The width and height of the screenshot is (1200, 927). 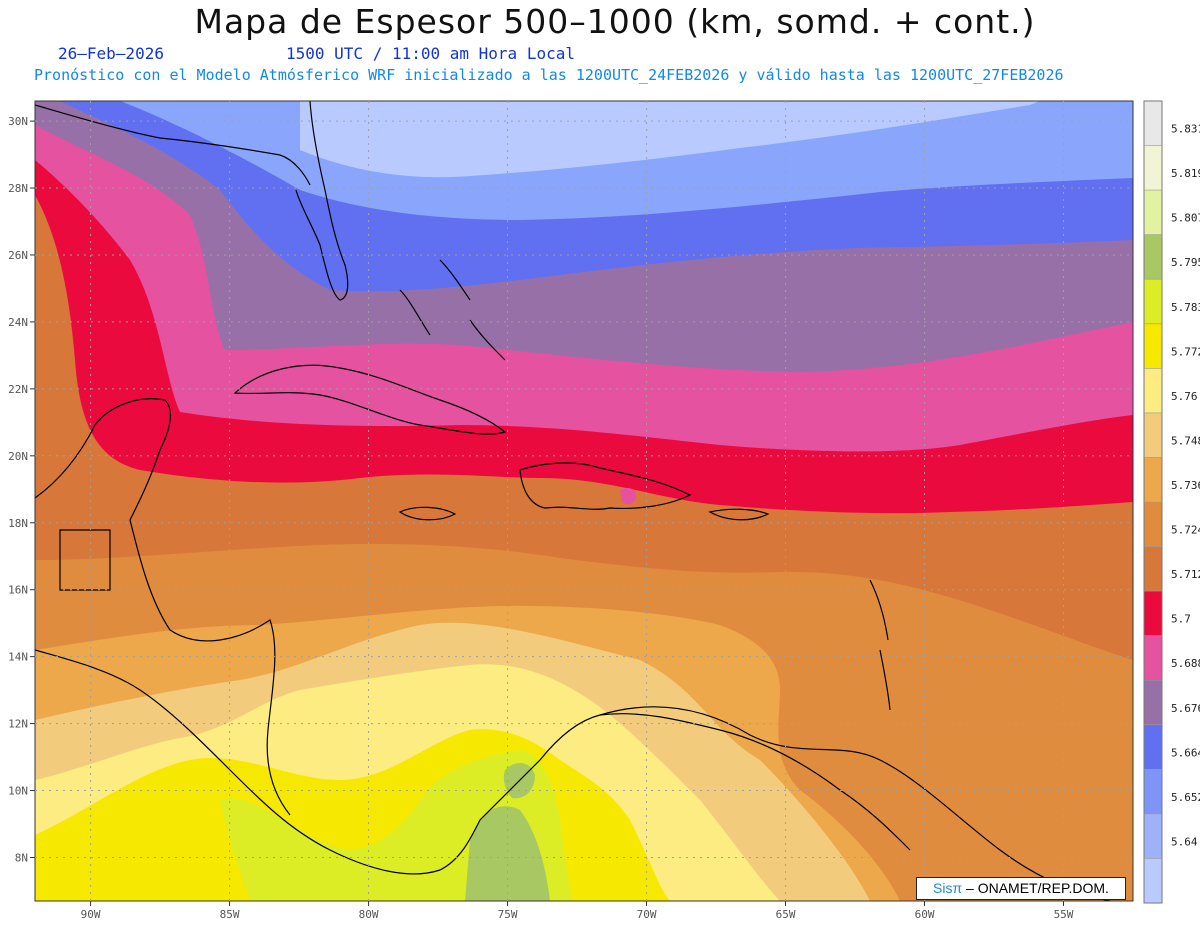 I want to click on coast-caribbean-shore, so click(x=210, y=667).